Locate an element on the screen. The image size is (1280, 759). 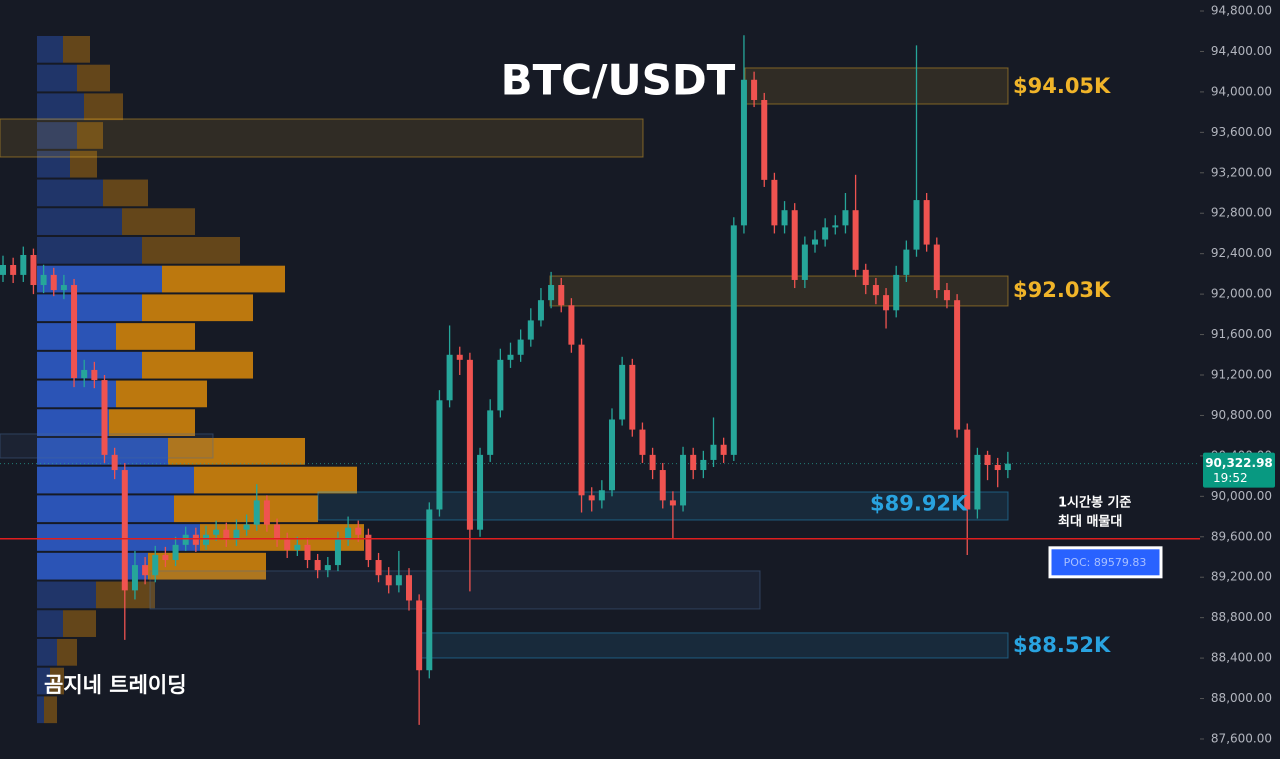
zone-label: $88.52K is located at coordinates (1062, 645).